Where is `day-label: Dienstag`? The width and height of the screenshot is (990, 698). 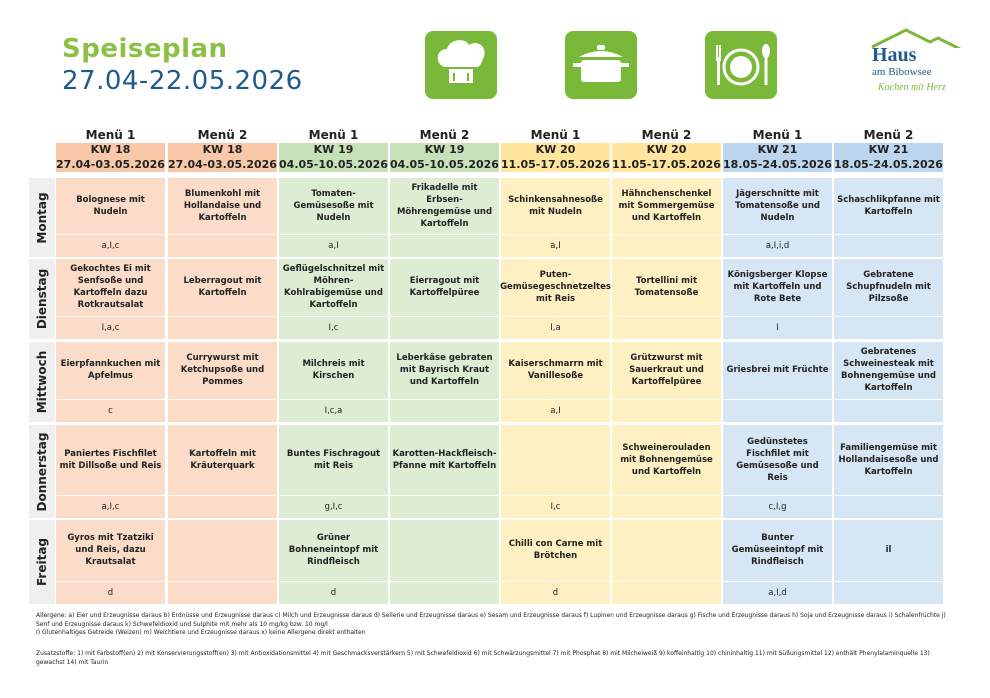 day-label: Dienstag is located at coordinates (42, 299).